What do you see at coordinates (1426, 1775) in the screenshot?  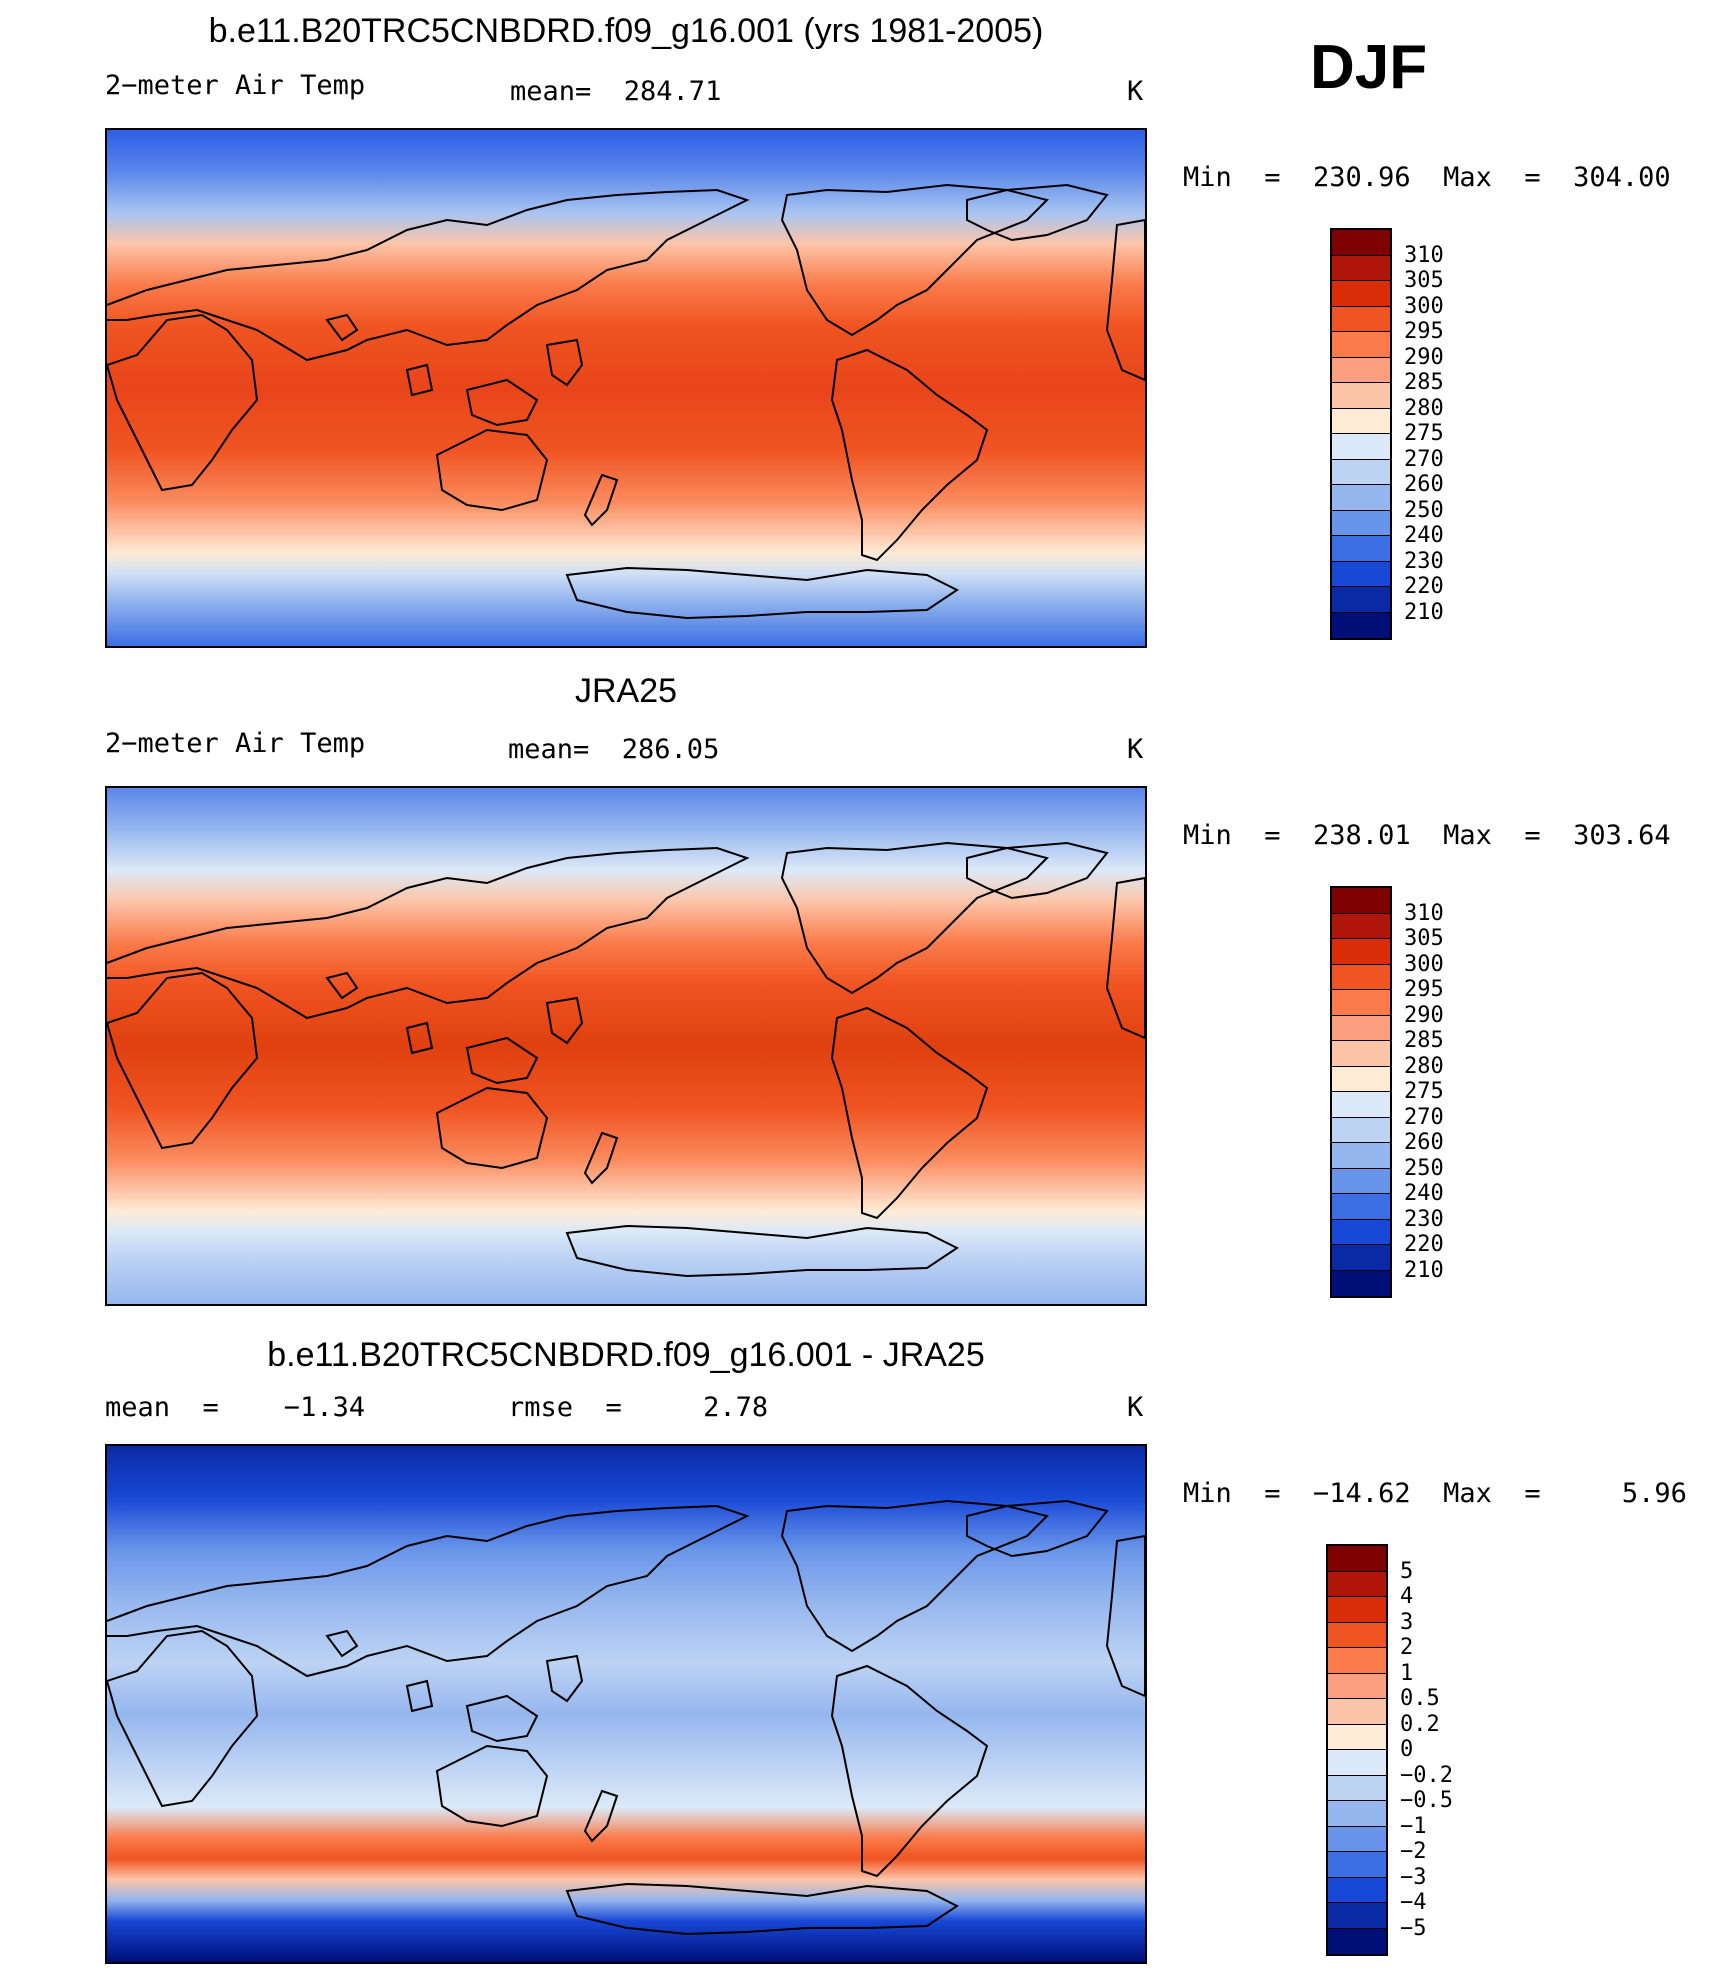 I see `panel-3-colorbar-tick-label: −0.2` at bounding box center [1426, 1775].